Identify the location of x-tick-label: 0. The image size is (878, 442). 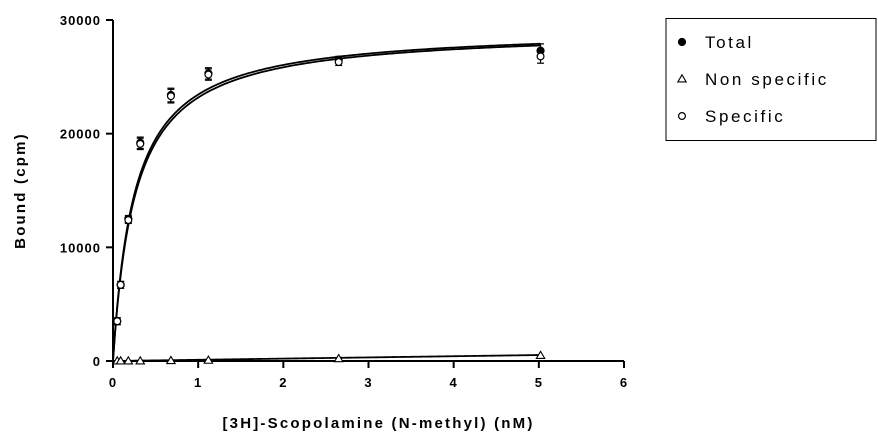
(113, 382).